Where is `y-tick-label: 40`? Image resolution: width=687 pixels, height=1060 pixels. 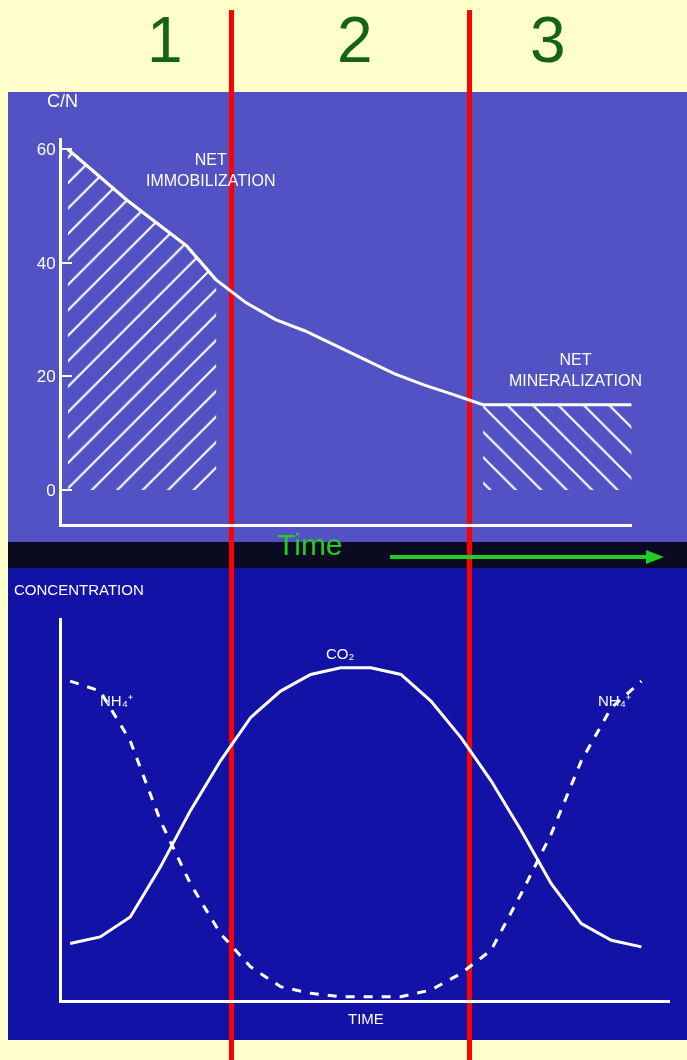 y-tick-label: 40 is located at coordinates (46, 263).